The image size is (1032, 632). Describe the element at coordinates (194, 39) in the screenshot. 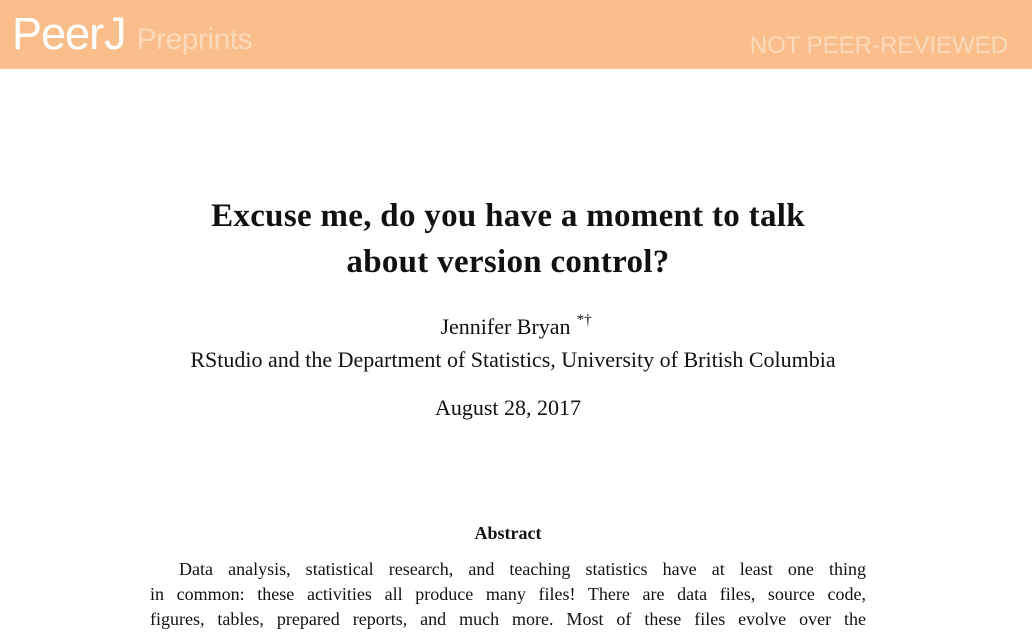

I see `logo-preprints-text: Preprints` at that location.